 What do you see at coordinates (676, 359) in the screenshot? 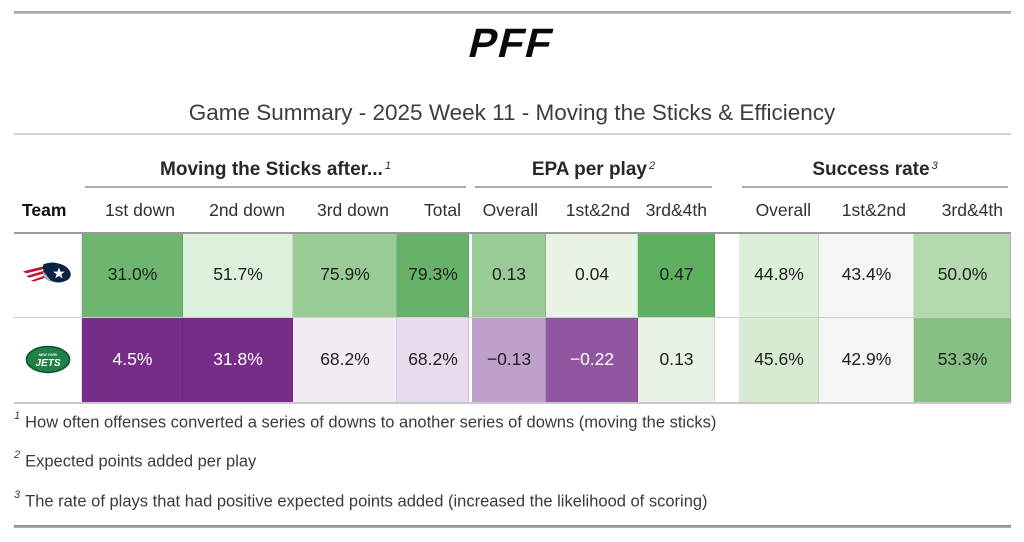
I see `cell-jets-epa-3rd4th: 0.13` at bounding box center [676, 359].